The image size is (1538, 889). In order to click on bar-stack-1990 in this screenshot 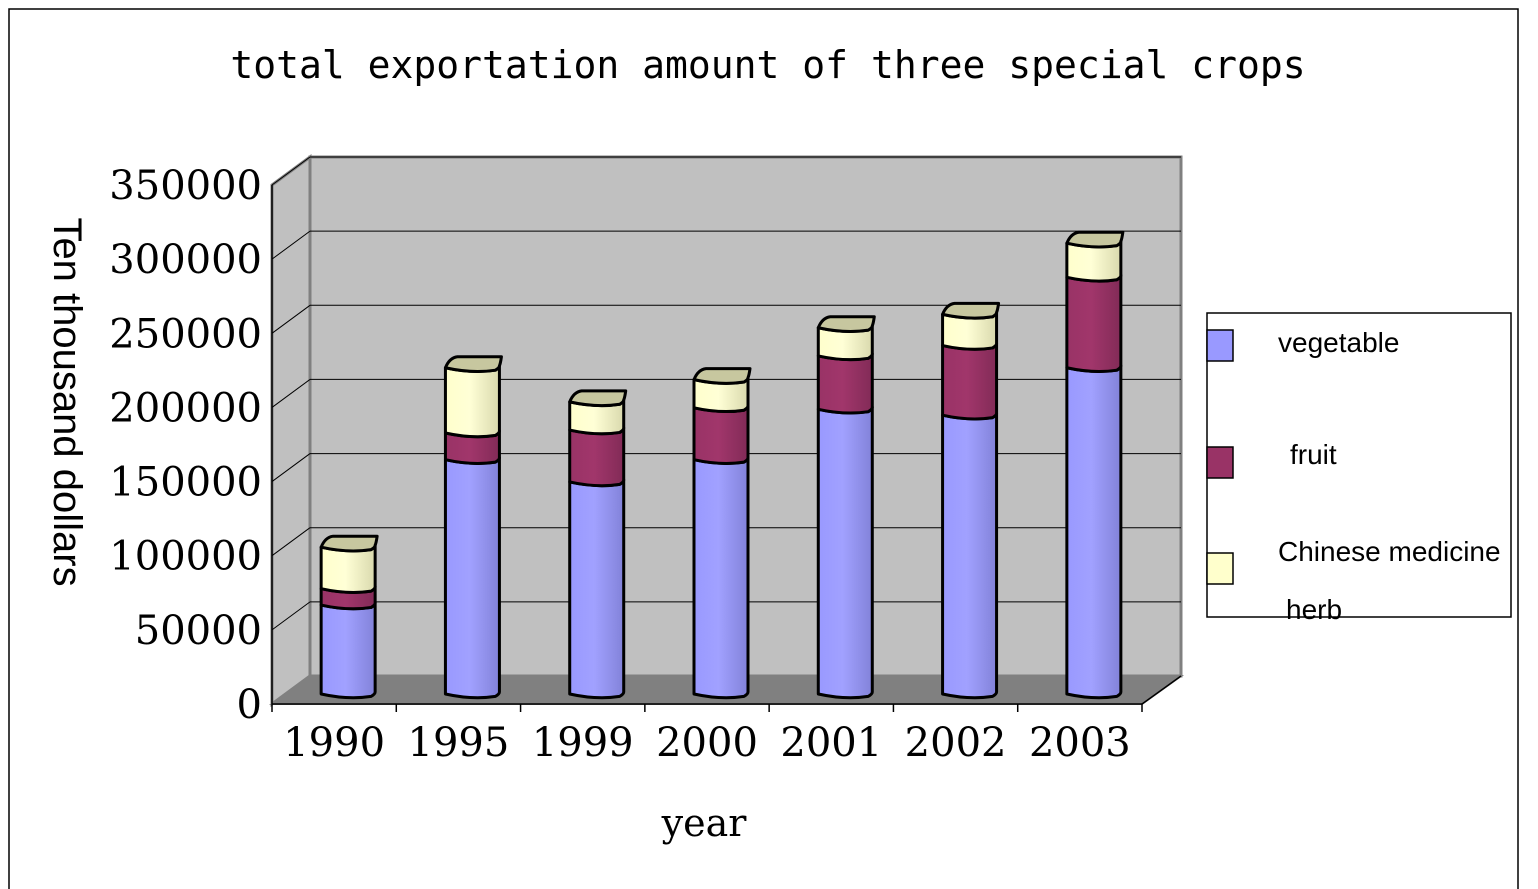, I will do `click(349, 617)`.